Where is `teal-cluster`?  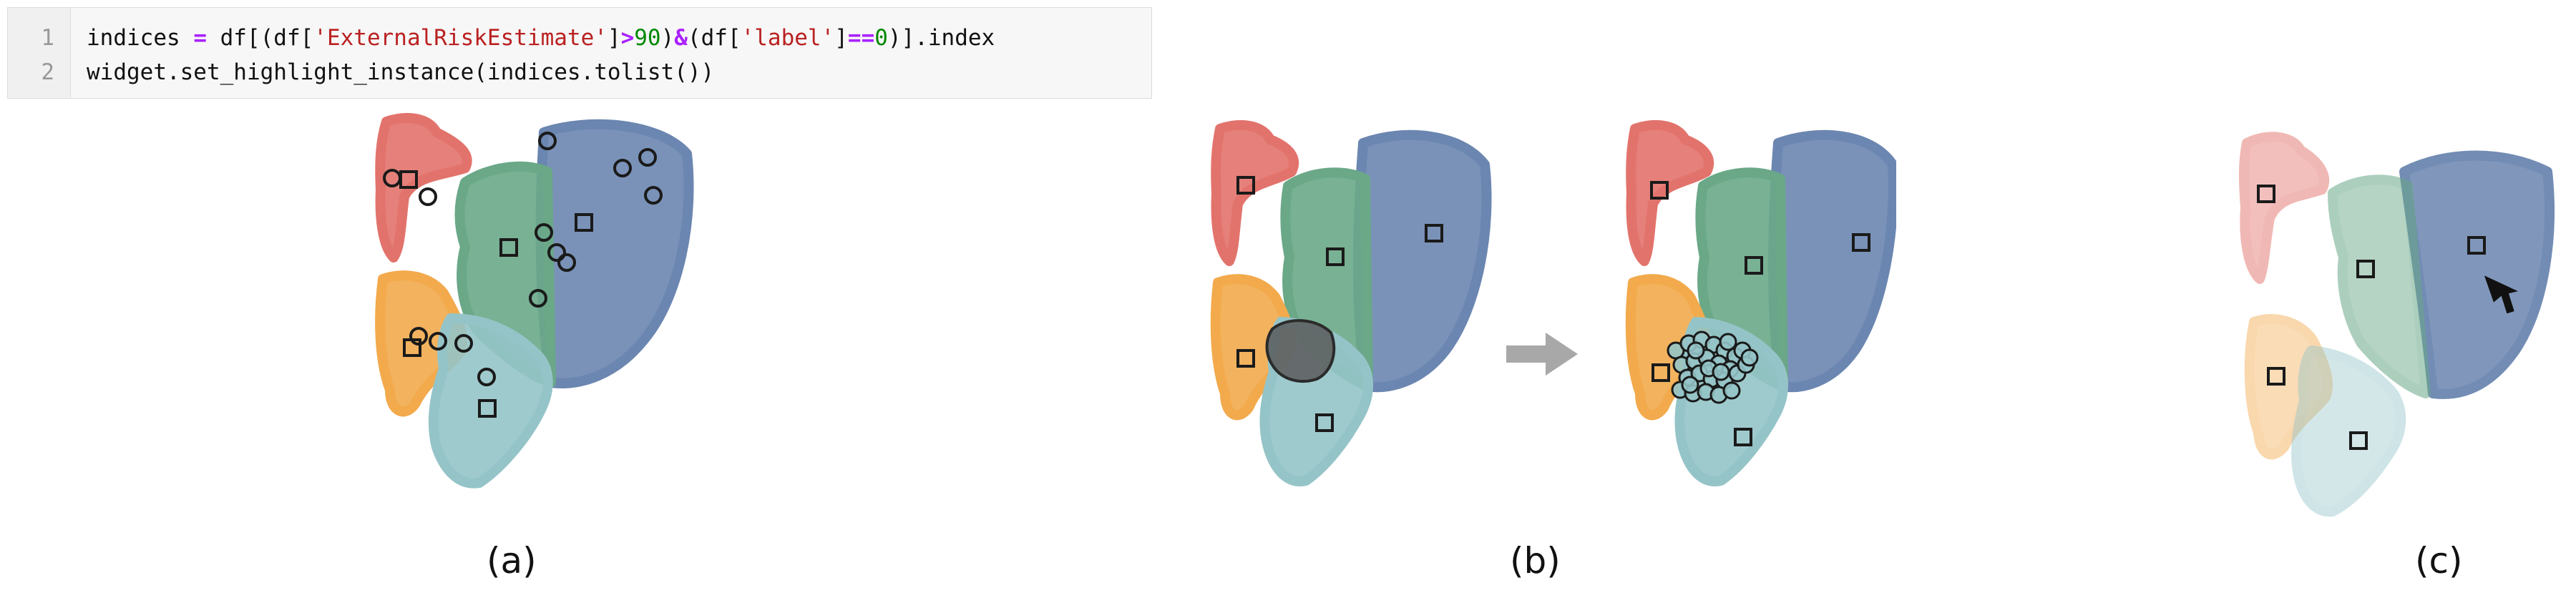 teal-cluster is located at coordinates (2348, 431).